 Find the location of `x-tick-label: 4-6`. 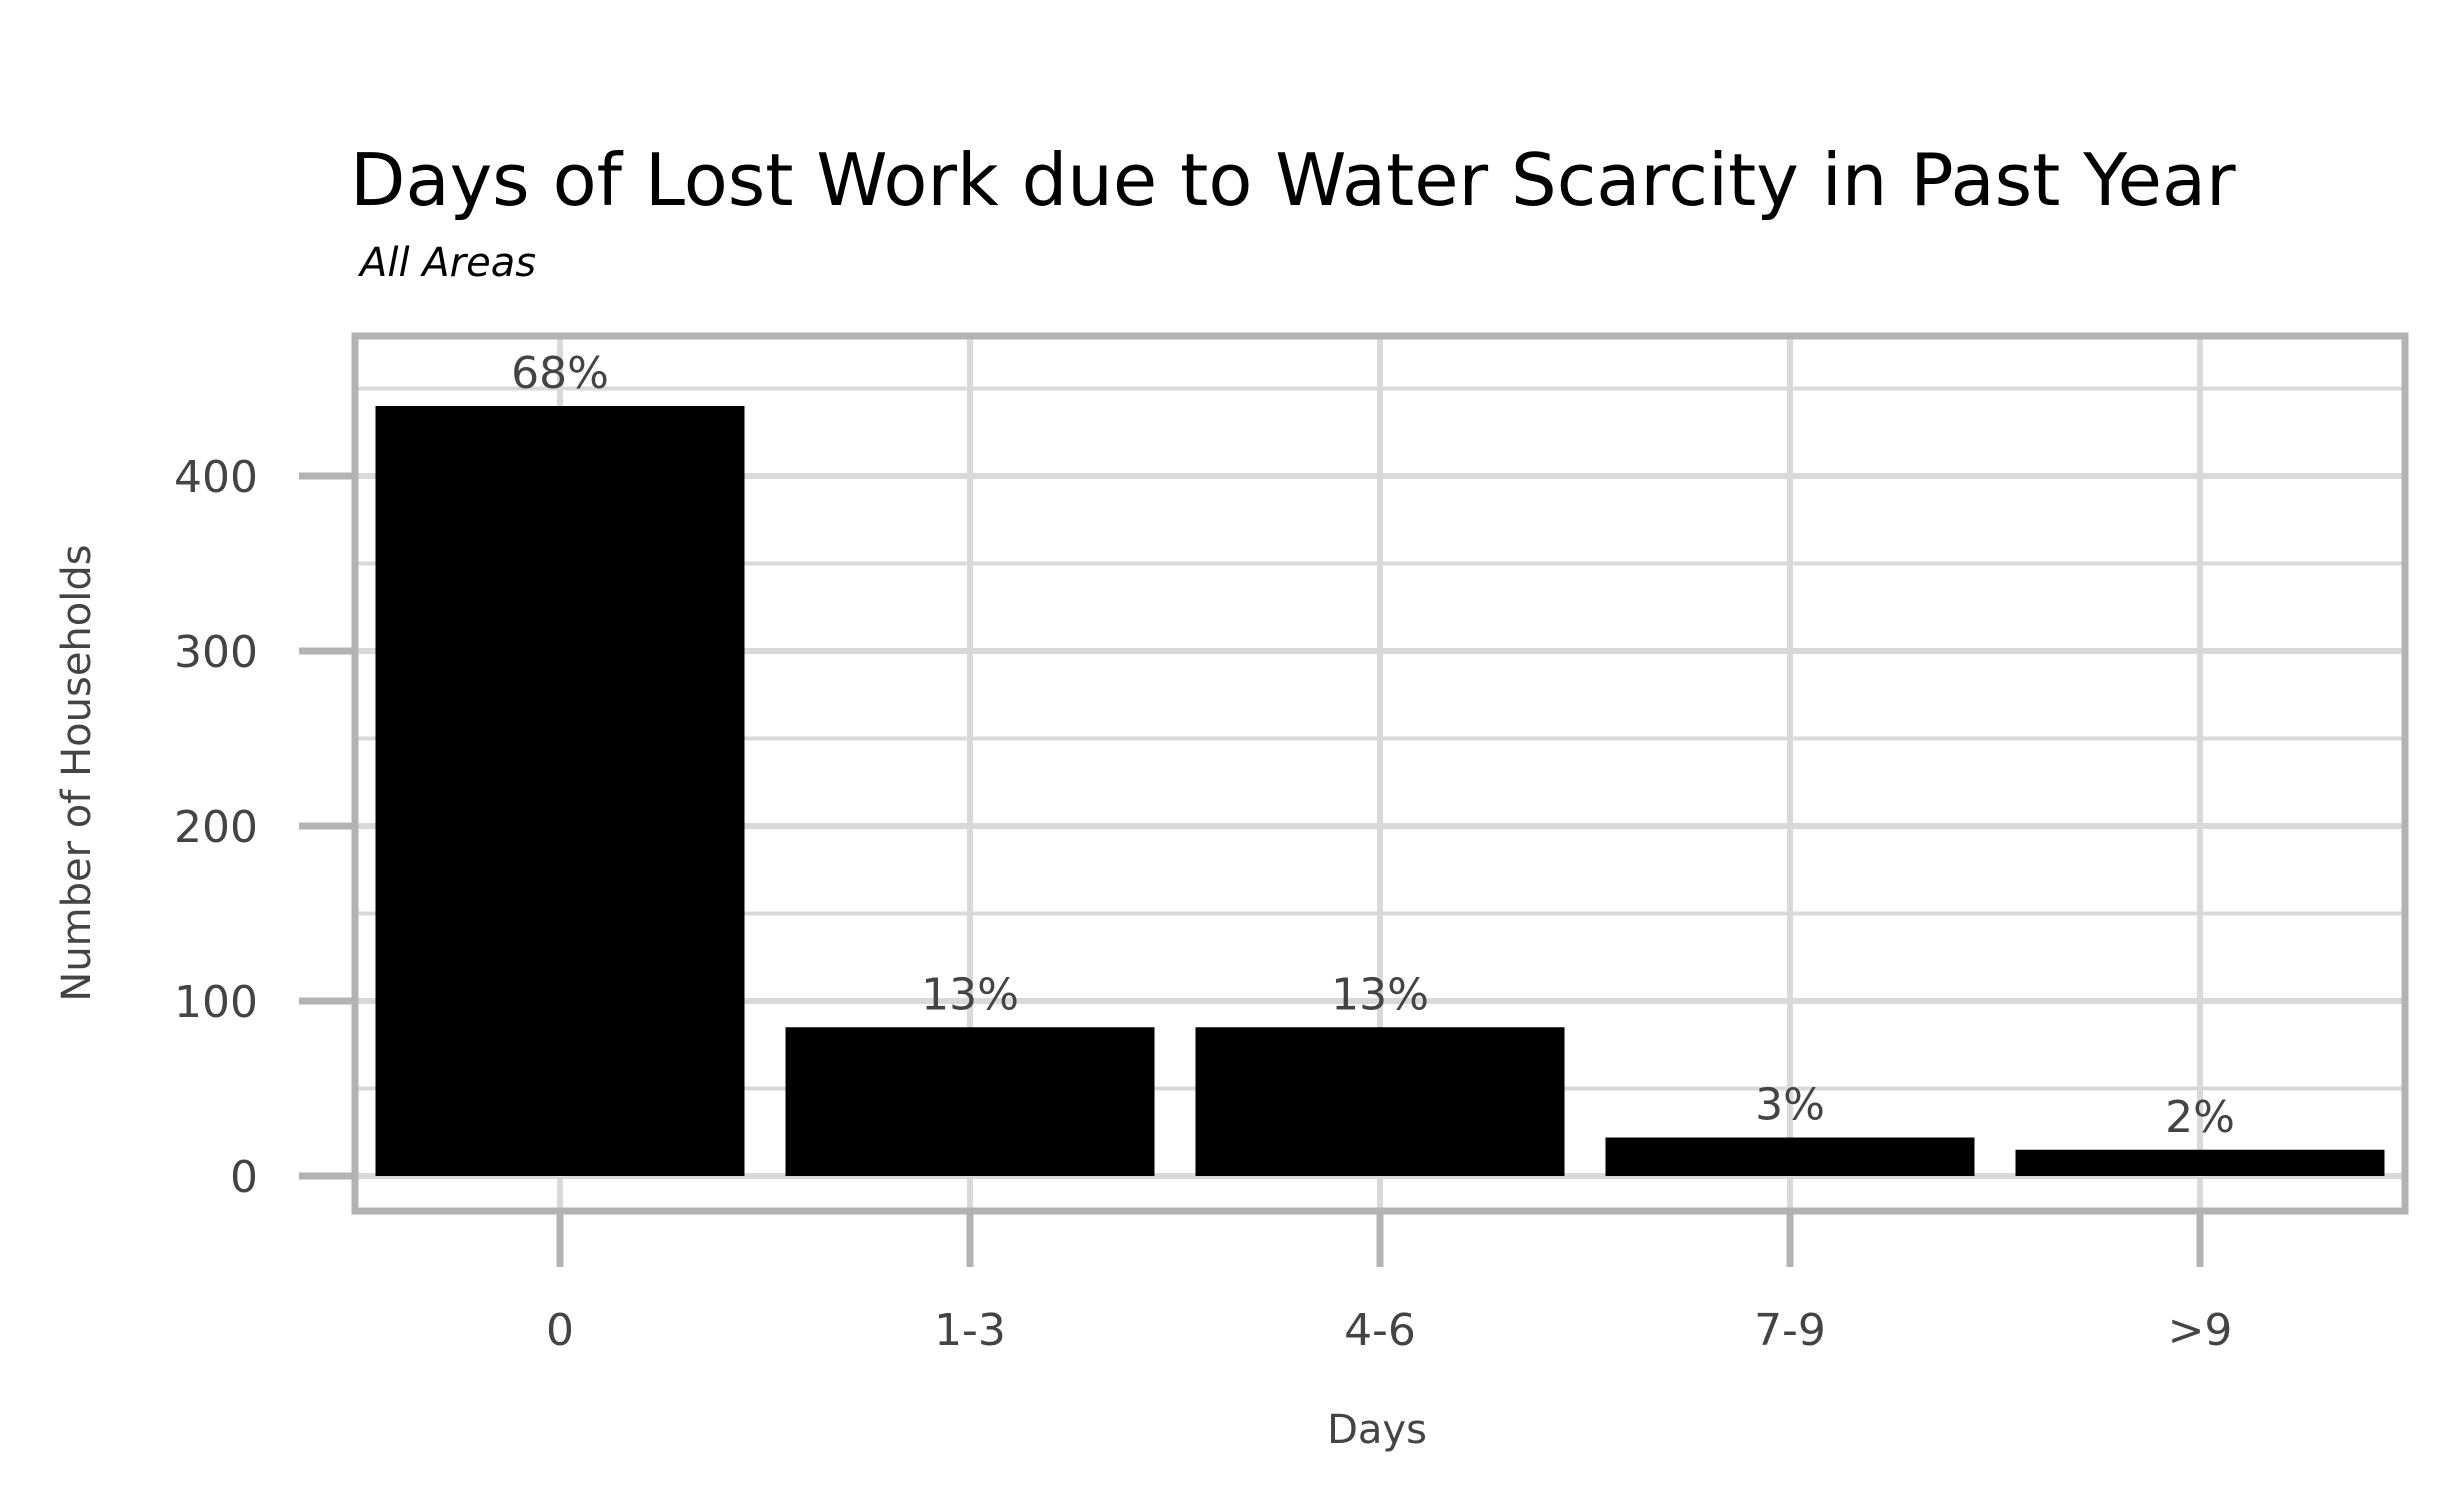

x-tick-label: 4-6 is located at coordinates (1380, 1330).